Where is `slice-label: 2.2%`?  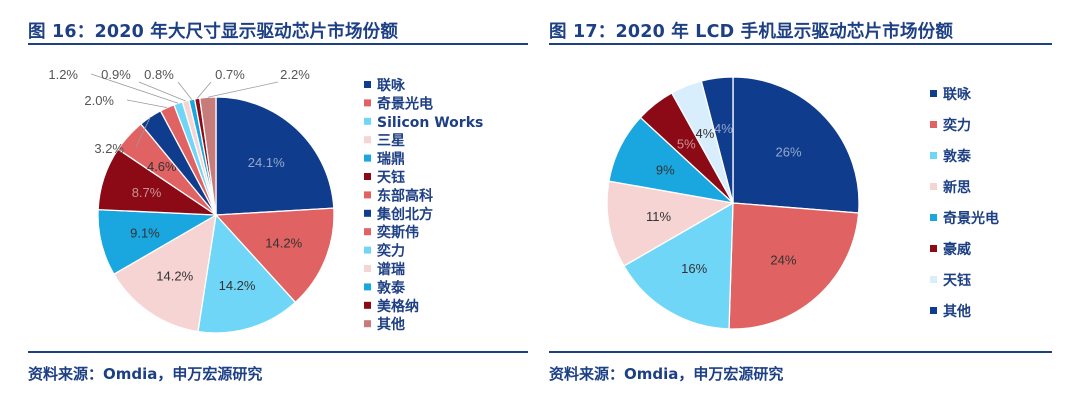 slice-label: 2.2% is located at coordinates (295, 74).